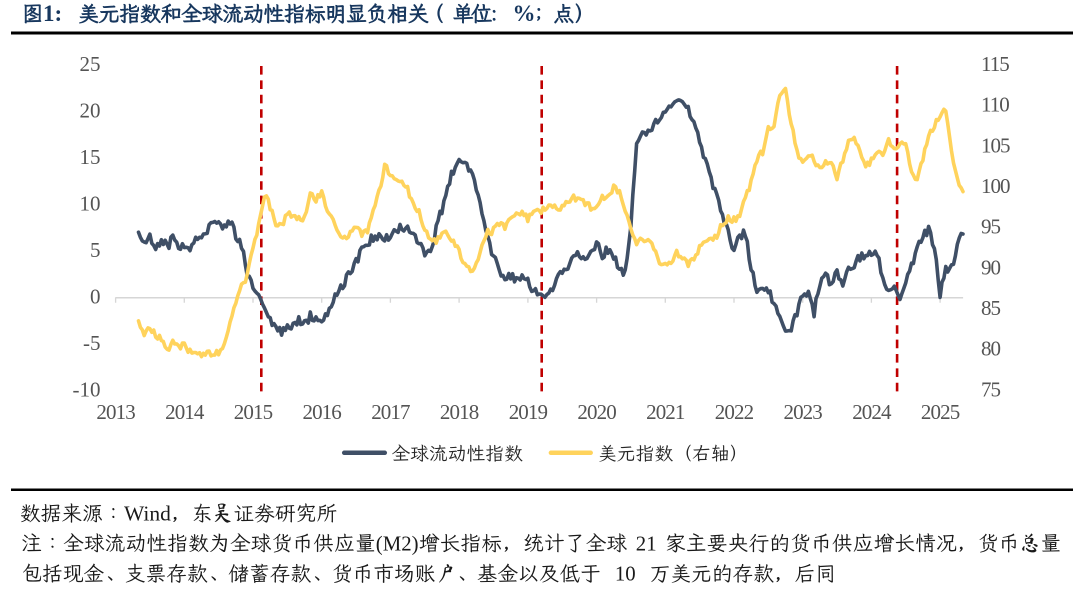 The height and width of the screenshot is (593, 1080). Describe the element at coordinates (115, 412) in the screenshot. I see `svg-text: 2013` at that location.